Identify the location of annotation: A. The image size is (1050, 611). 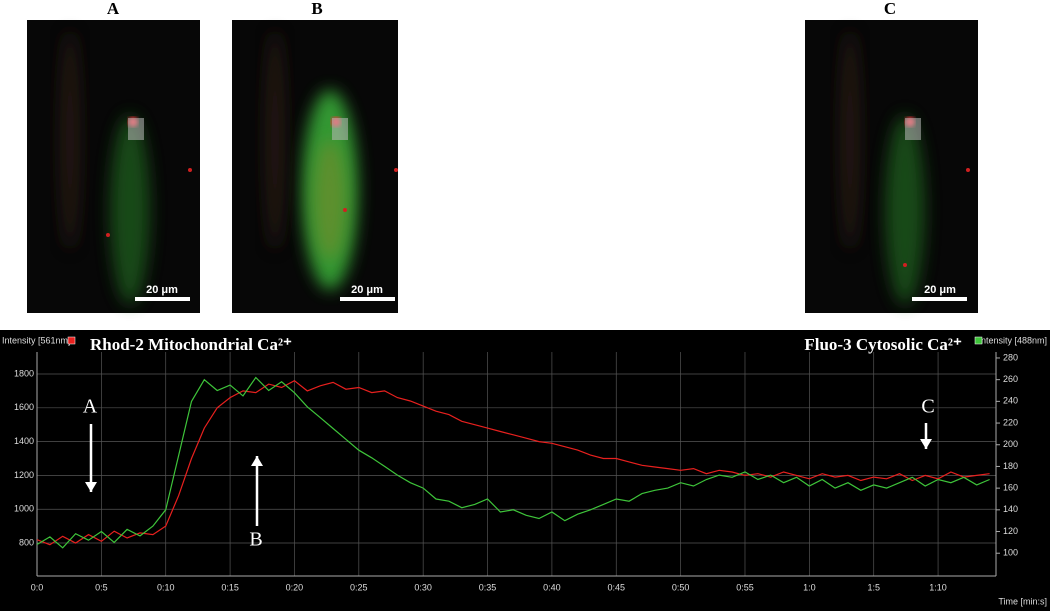
(90, 407).